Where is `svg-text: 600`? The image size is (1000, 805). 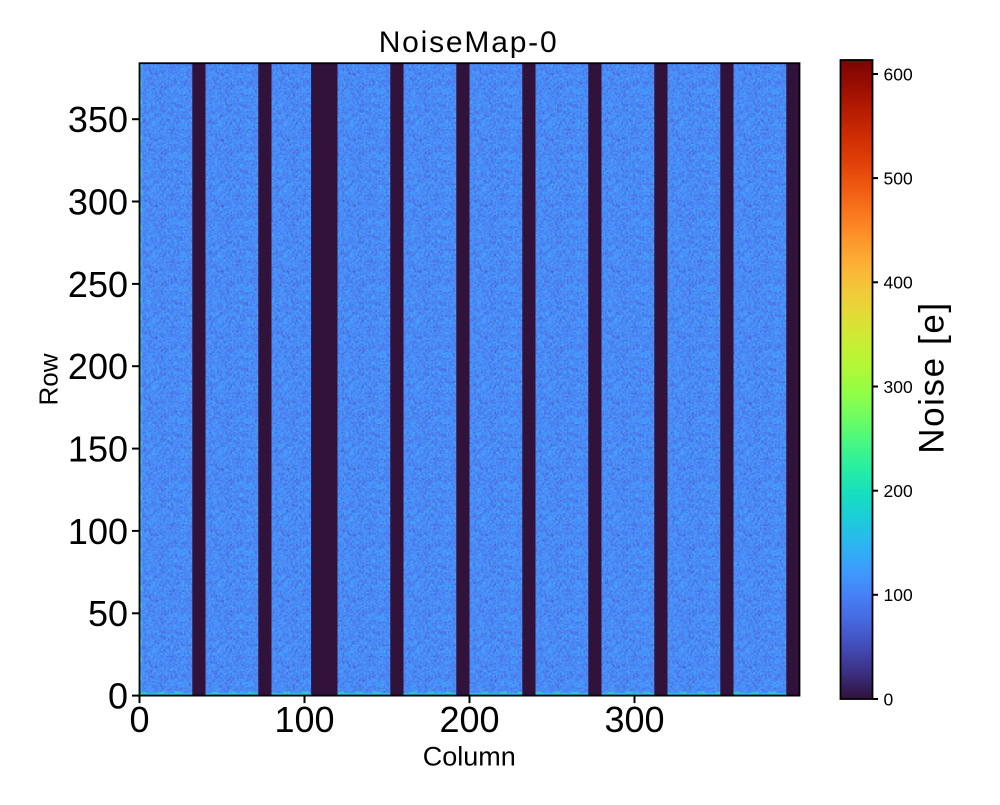 svg-text: 600 is located at coordinates (898, 74).